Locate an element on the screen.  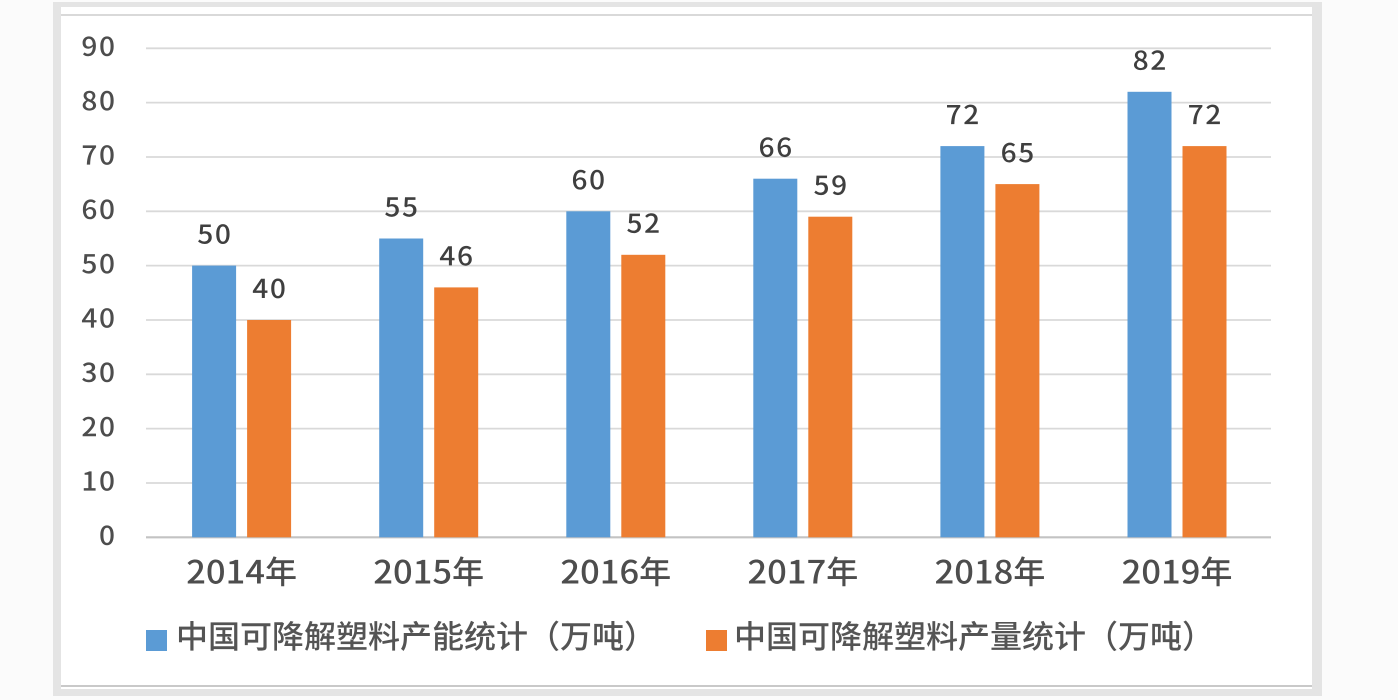
x-category-label-0: 2014年 is located at coordinates (241, 571).